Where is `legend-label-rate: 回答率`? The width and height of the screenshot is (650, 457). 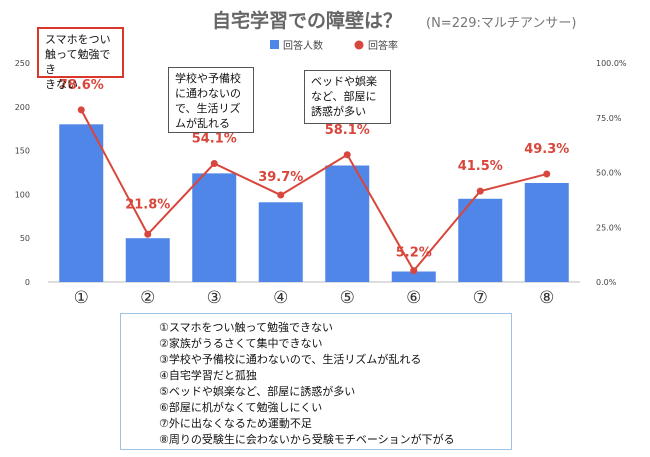 legend-label-rate: 回答率 is located at coordinates (383, 45).